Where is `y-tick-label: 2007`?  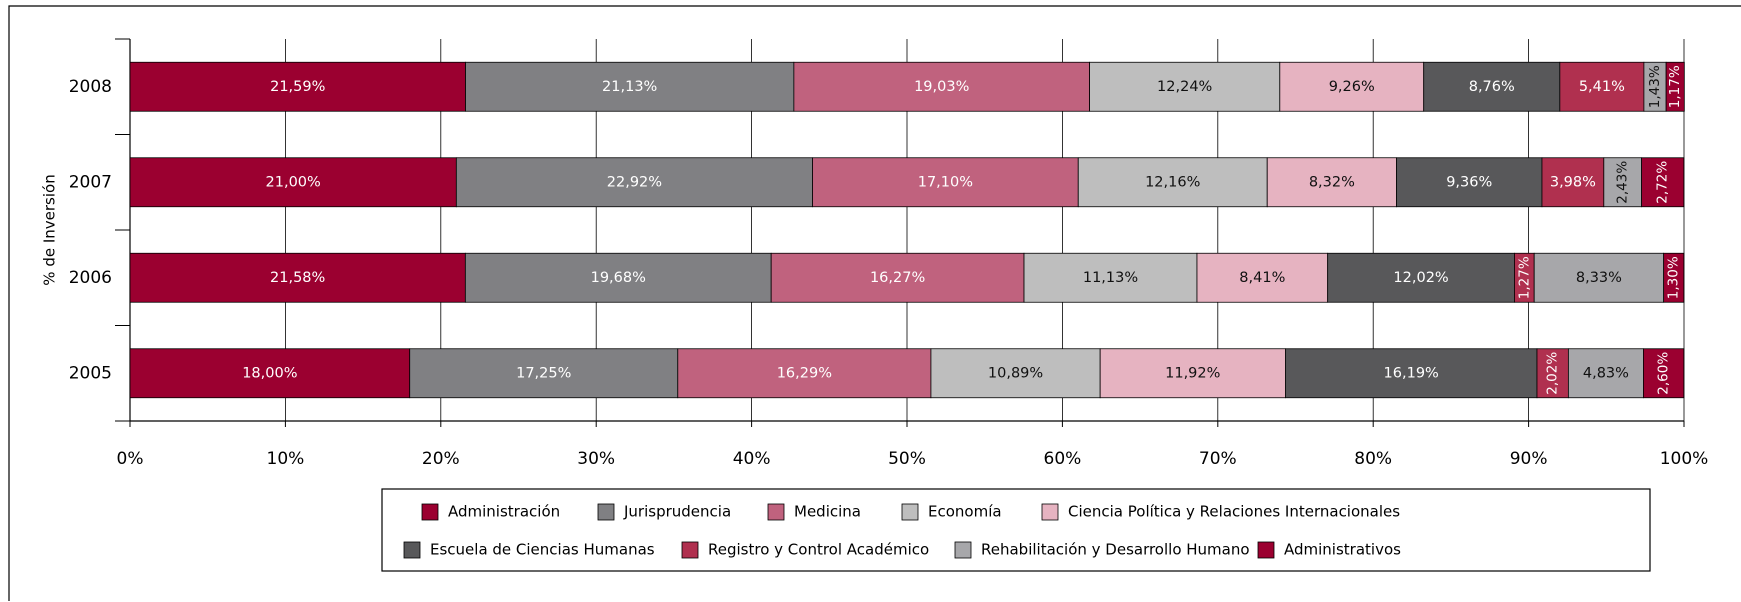
y-tick-label: 2007 is located at coordinates (90, 182).